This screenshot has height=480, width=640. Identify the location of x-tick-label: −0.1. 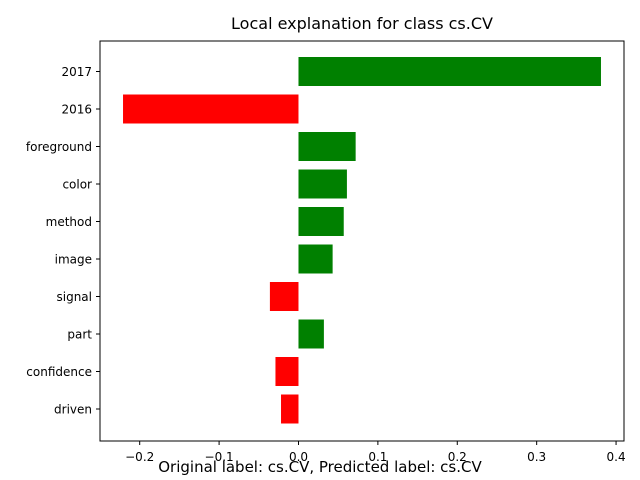
(219, 457).